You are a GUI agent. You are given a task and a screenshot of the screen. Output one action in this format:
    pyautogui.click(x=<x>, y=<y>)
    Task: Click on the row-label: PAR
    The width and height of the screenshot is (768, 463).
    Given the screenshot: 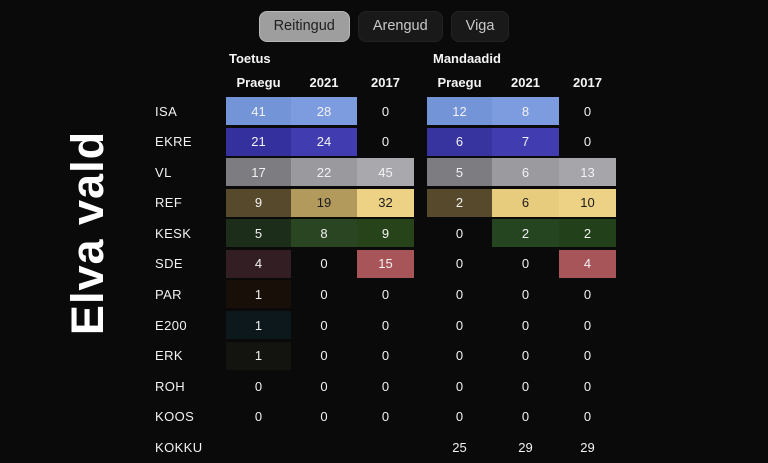 What is the action you would take?
    pyautogui.click(x=168, y=294)
    